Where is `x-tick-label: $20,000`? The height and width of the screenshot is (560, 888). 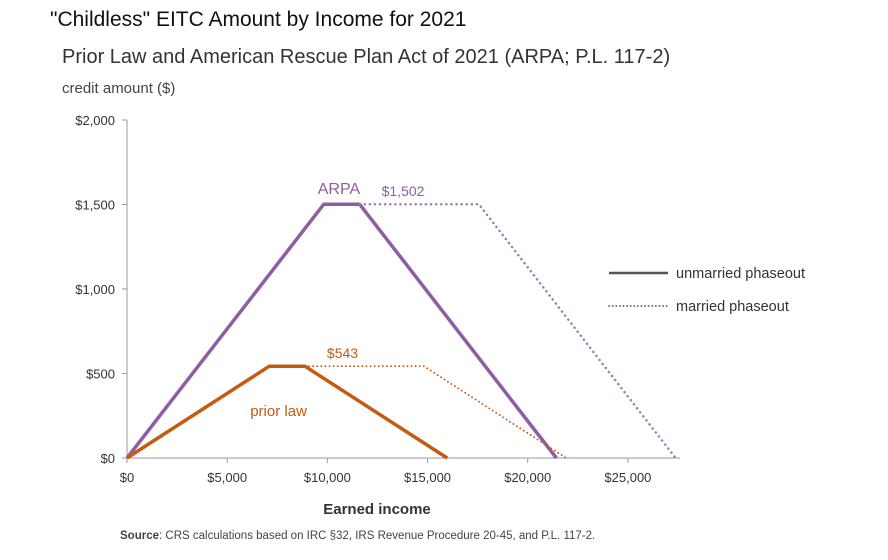 x-tick-label: $20,000 is located at coordinates (527, 477).